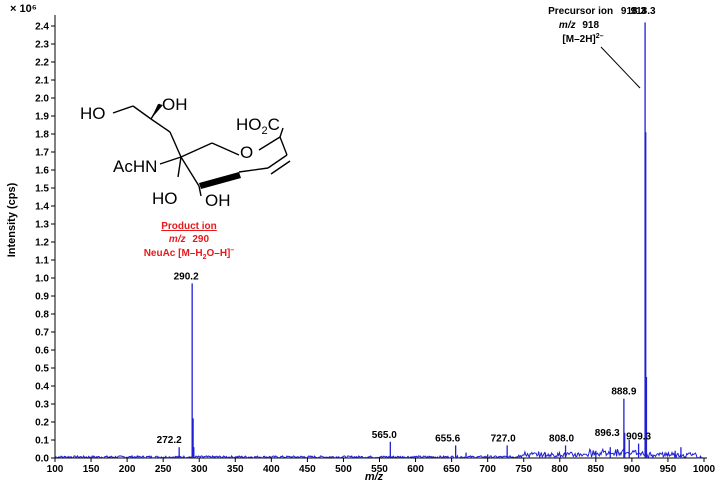  Describe the element at coordinates (23, 9) in the screenshot. I see `y-multiplier-label: × 10⁶` at that location.